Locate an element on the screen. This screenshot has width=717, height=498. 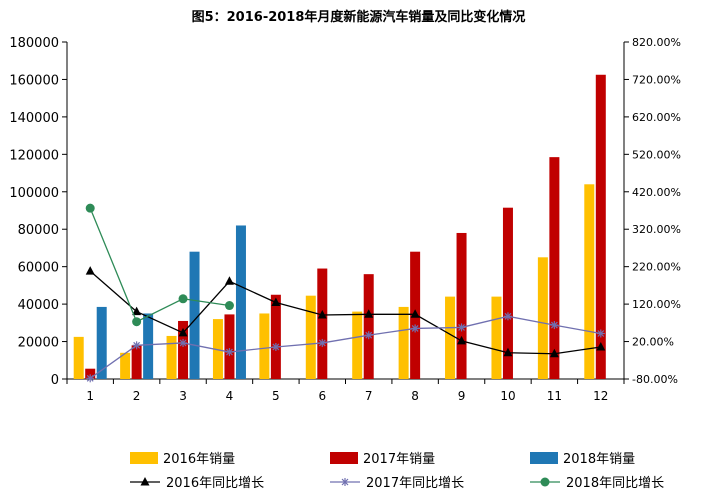
x-tick-label: 9 is located at coordinates (462, 396).